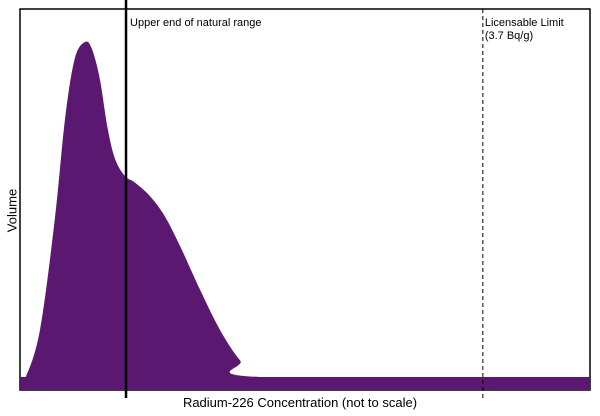 The width and height of the screenshot is (600, 416). What do you see at coordinates (524, 23) in the screenshot?
I see `licensable-limit-title: Licensable Limit` at bounding box center [524, 23].